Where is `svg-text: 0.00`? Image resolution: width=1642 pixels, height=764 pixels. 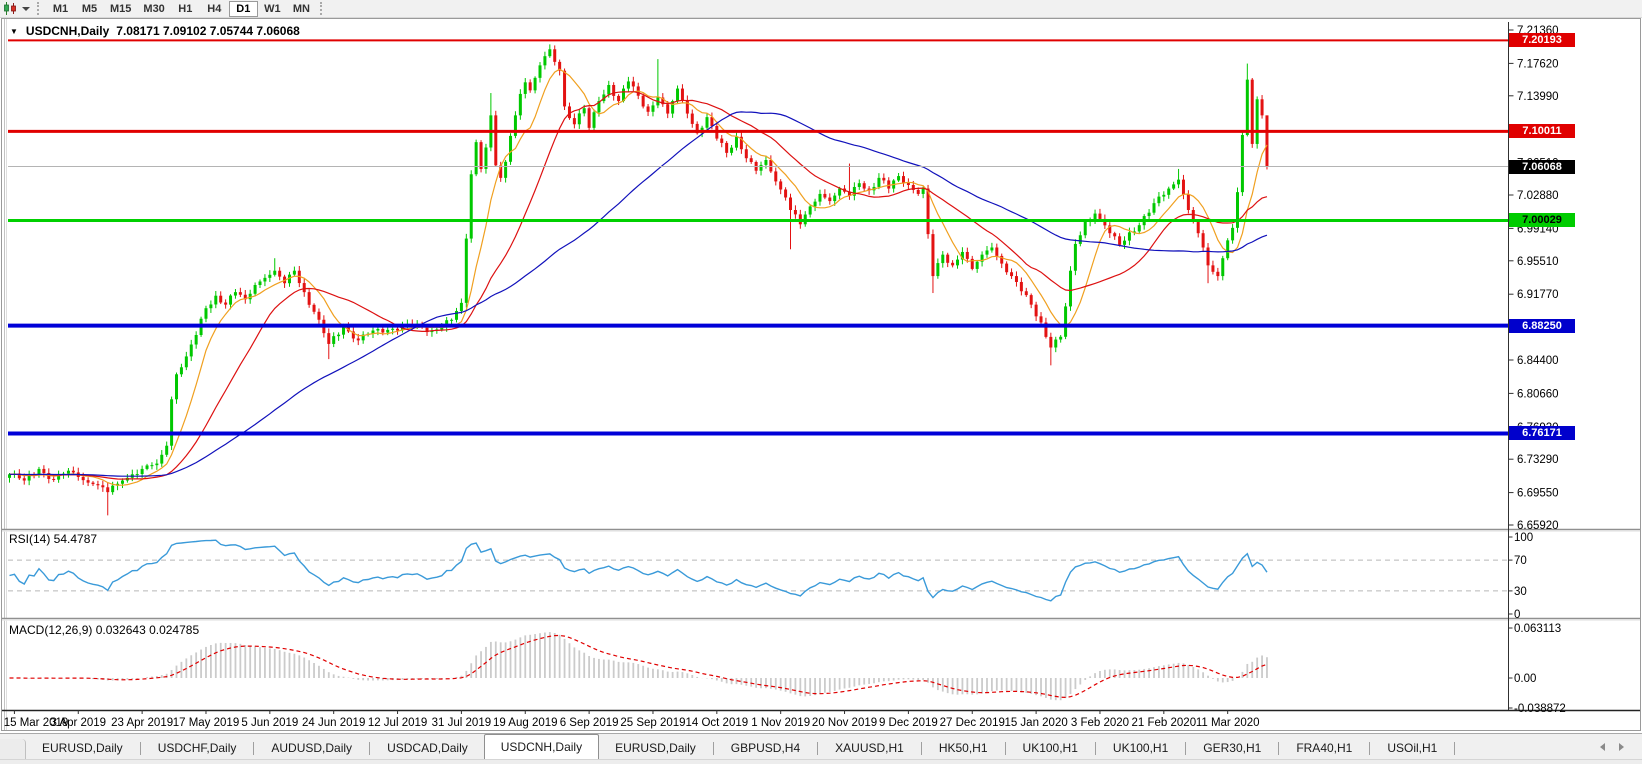
svg-text: 0.00 is located at coordinates (1525, 679).